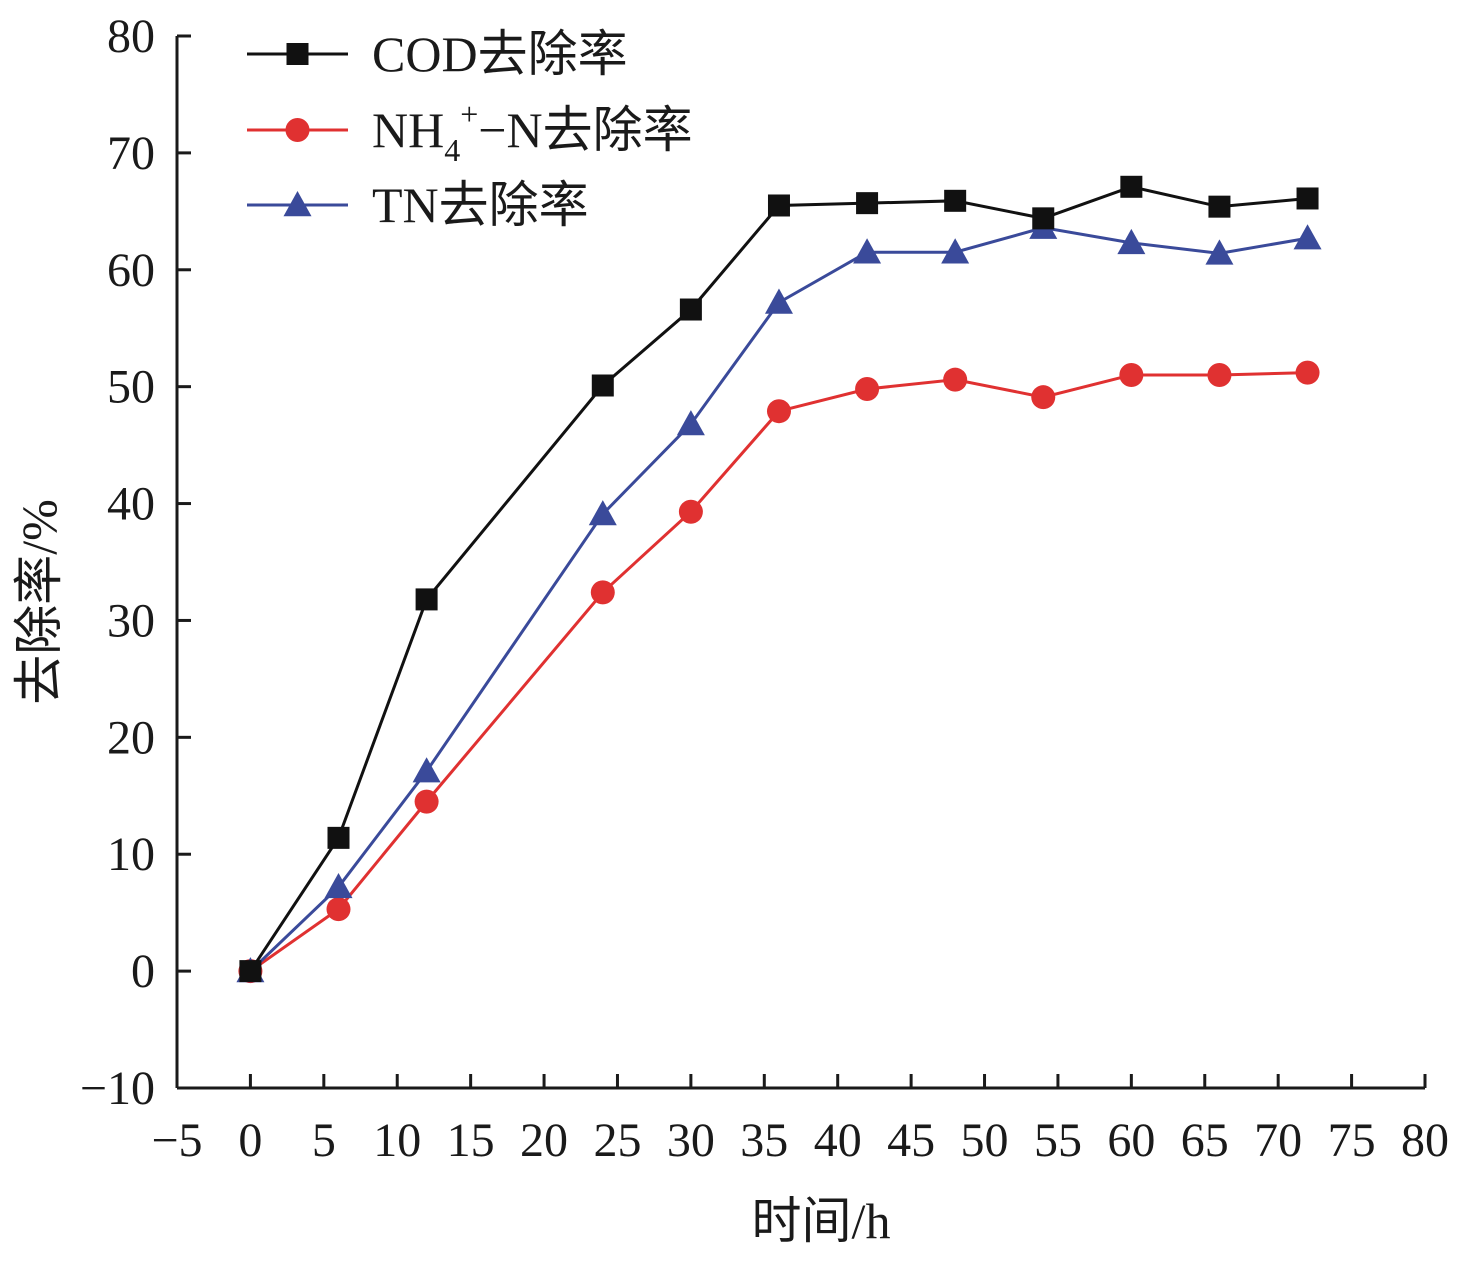  What do you see at coordinates (480, 205) in the screenshot?
I see `legend-label: TN去除率` at bounding box center [480, 205].